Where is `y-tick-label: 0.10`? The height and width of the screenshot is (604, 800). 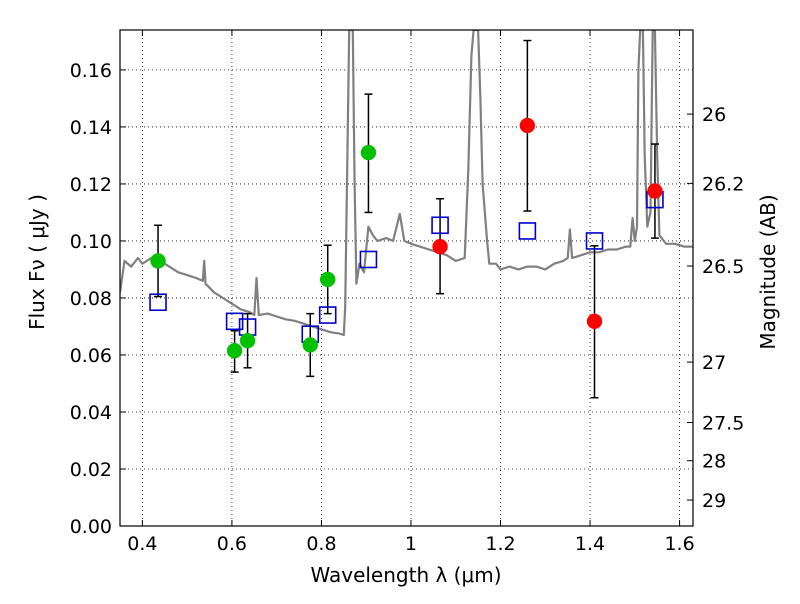
y-tick-label: 0.10 is located at coordinates (91, 242).